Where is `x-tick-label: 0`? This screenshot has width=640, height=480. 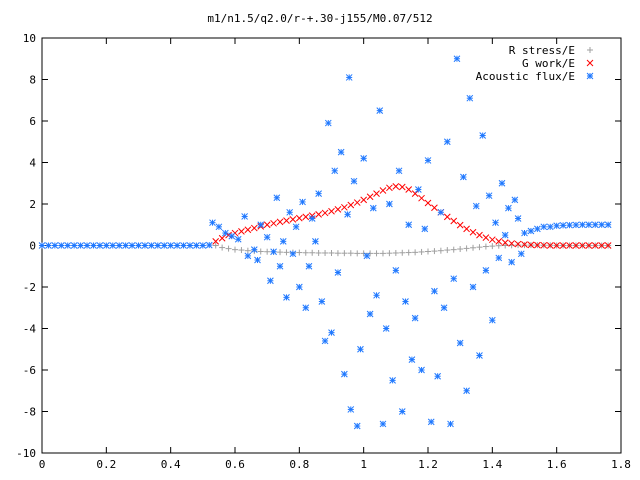 x-tick-label: 0 is located at coordinates (42, 464).